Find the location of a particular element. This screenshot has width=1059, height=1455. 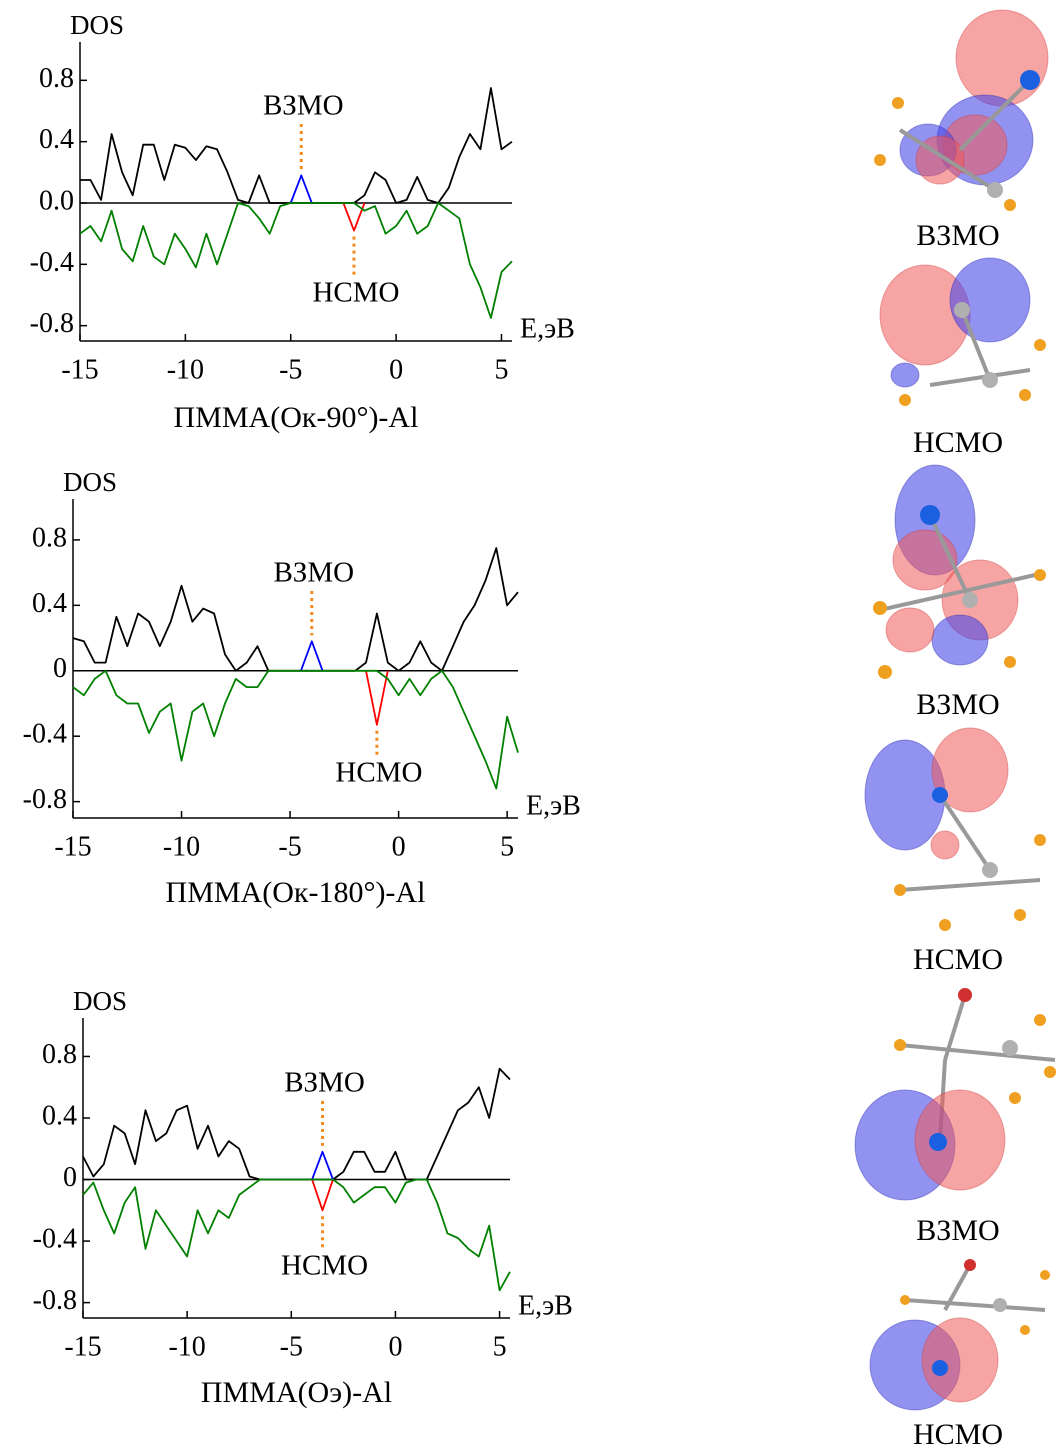

chart-caption: ПММА(Oк-90°)-Al is located at coordinates (296, 417).